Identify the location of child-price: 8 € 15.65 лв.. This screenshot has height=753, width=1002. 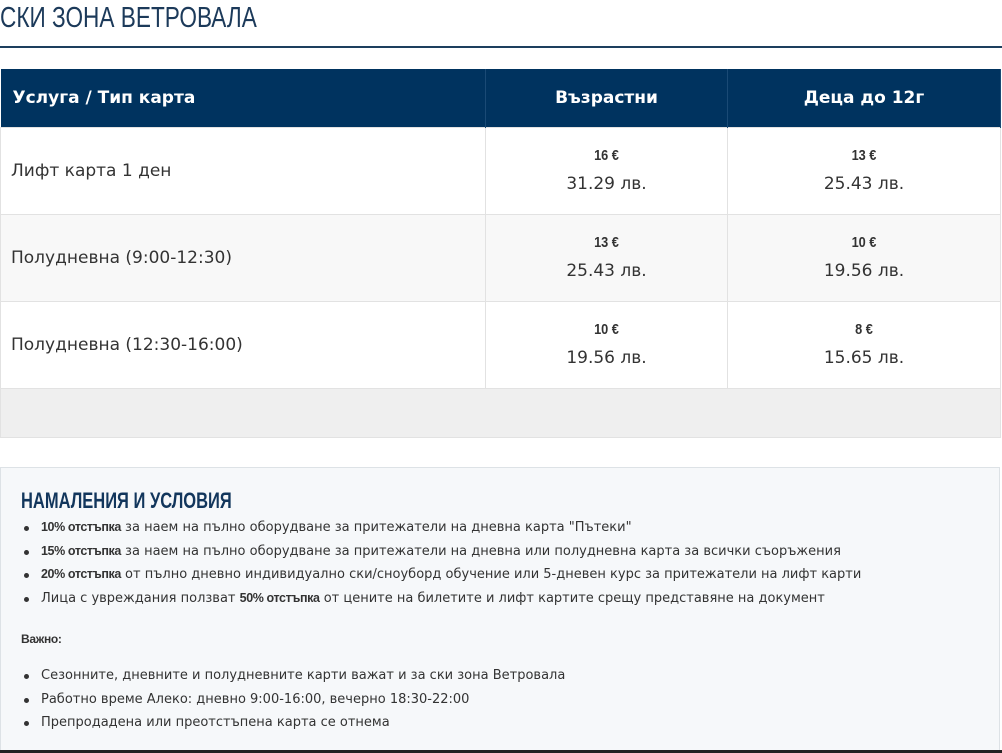
(864, 344).